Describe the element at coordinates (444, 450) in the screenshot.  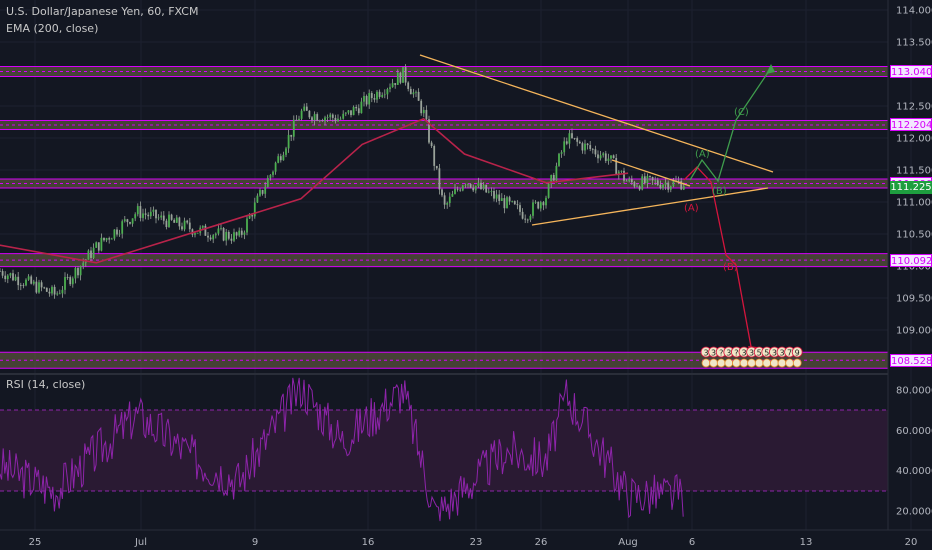
I see `rsi-band-fill` at that location.